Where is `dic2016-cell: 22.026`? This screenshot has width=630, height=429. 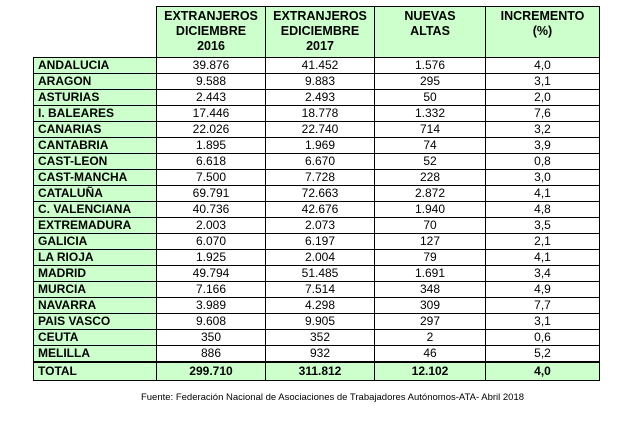 dic2016-cell: 22.026 is located at coordinates (211, 129).